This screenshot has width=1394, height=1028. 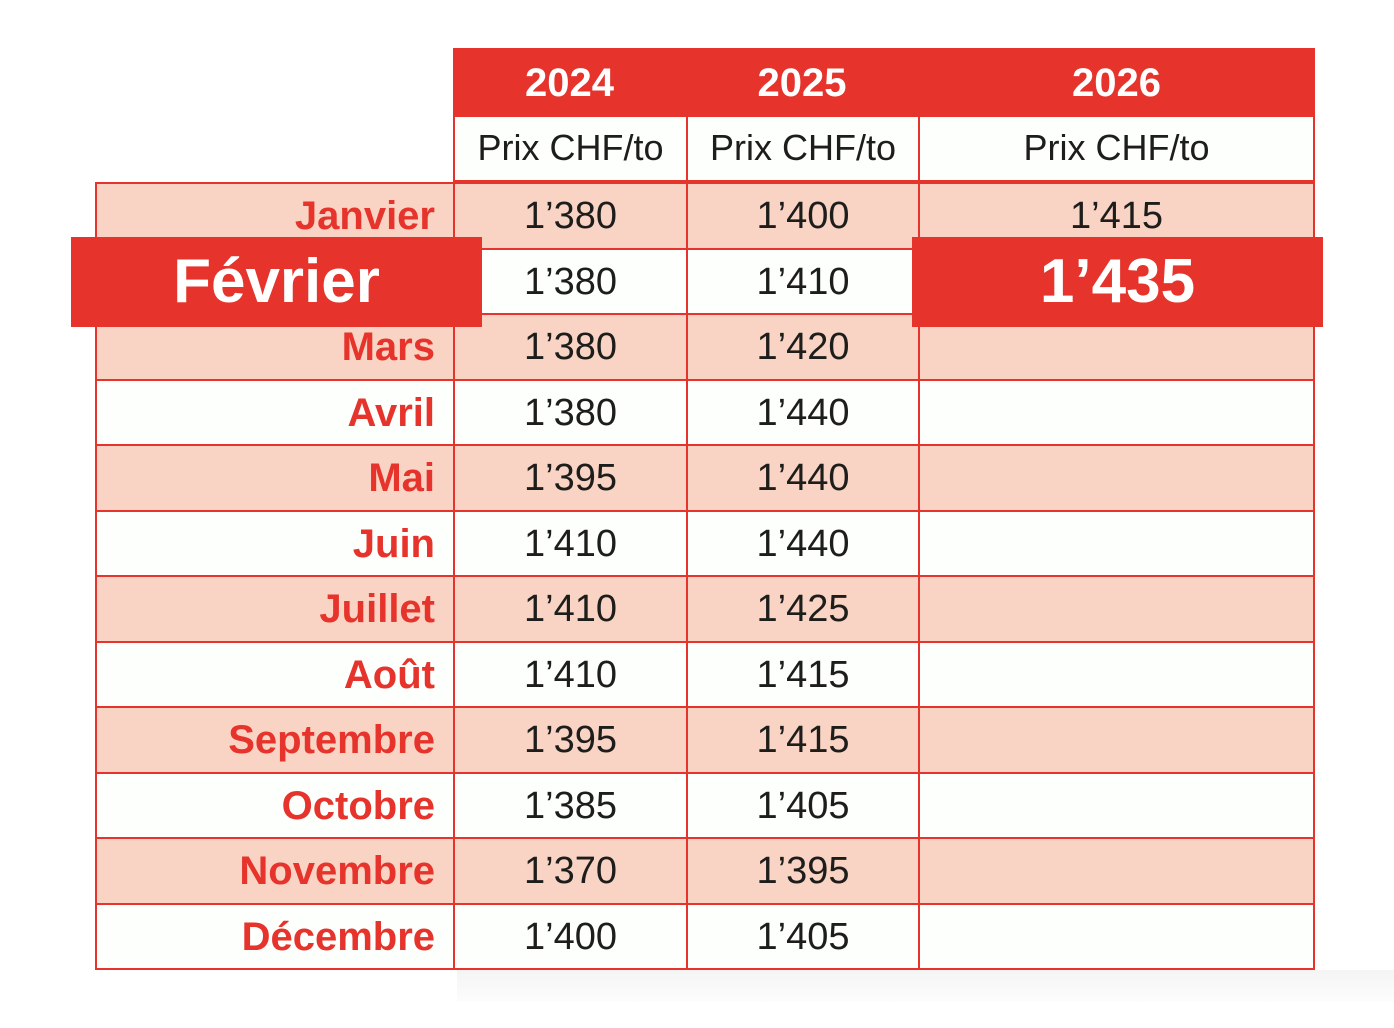 What do you see at coordinates (275, 740) in the screenshot?
I see `month-label-cell: Septembre` at bounding box center [275, 740].